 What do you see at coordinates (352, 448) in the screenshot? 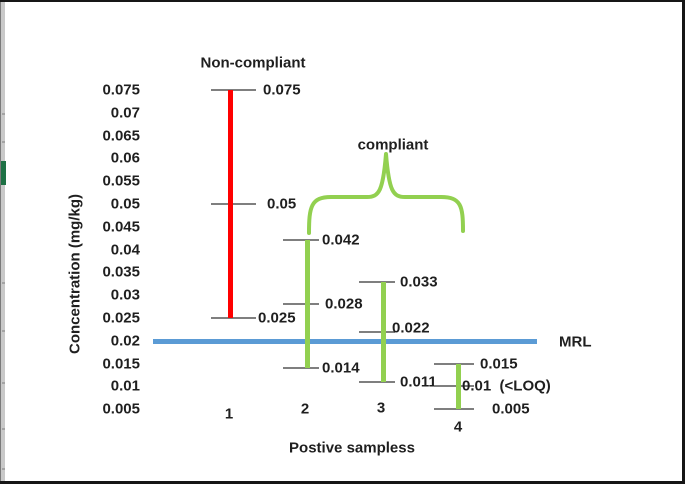
I see `x-axis-title: Postive sampless` at bounding box center [352, 448].